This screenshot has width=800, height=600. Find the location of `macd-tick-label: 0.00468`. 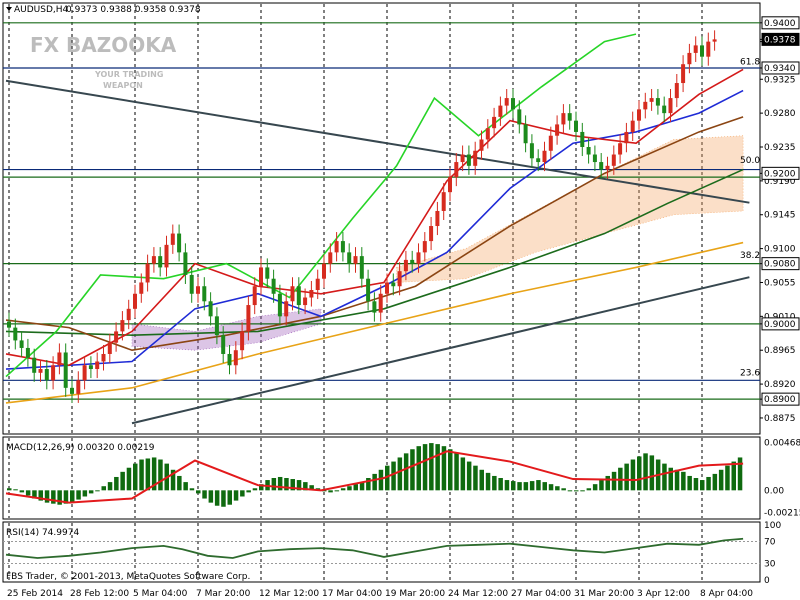

macd-tick-label: 0.00468 is located at coordinates (782, 443).